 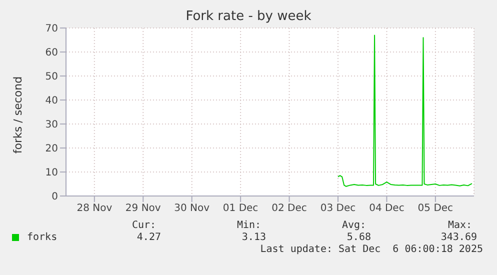 I want to click on text: Max:, so click(x=460, y=225).